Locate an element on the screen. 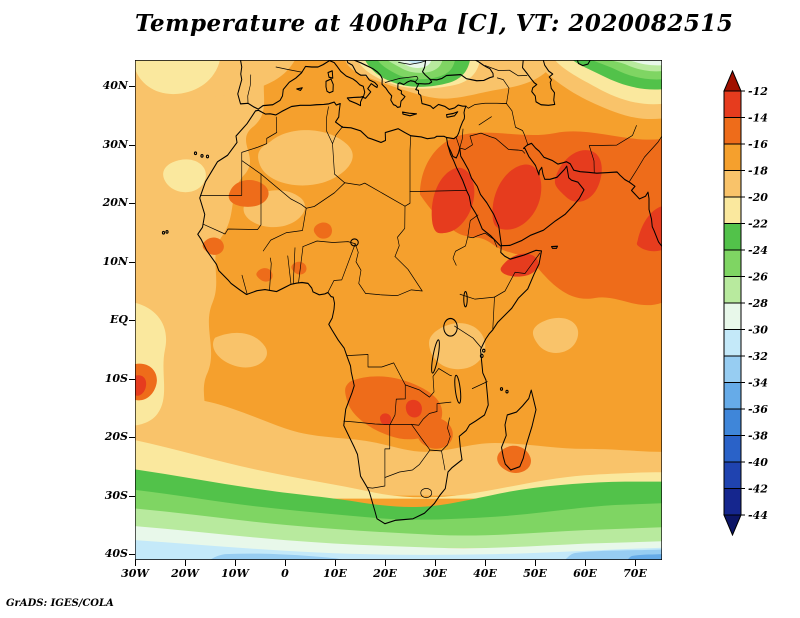 The height and width of the screenshot is (618, 800). lon-tick-label: 10W is located at coordinates (235, 573).